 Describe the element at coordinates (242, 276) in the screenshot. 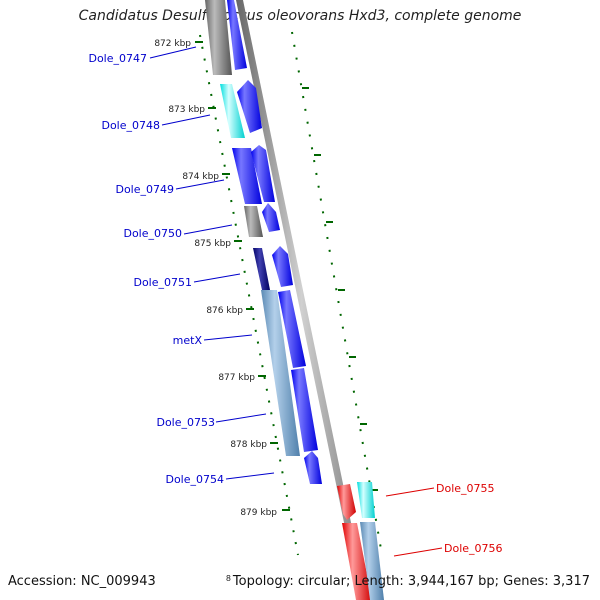

I see `kbp-tick-marks` at that location.